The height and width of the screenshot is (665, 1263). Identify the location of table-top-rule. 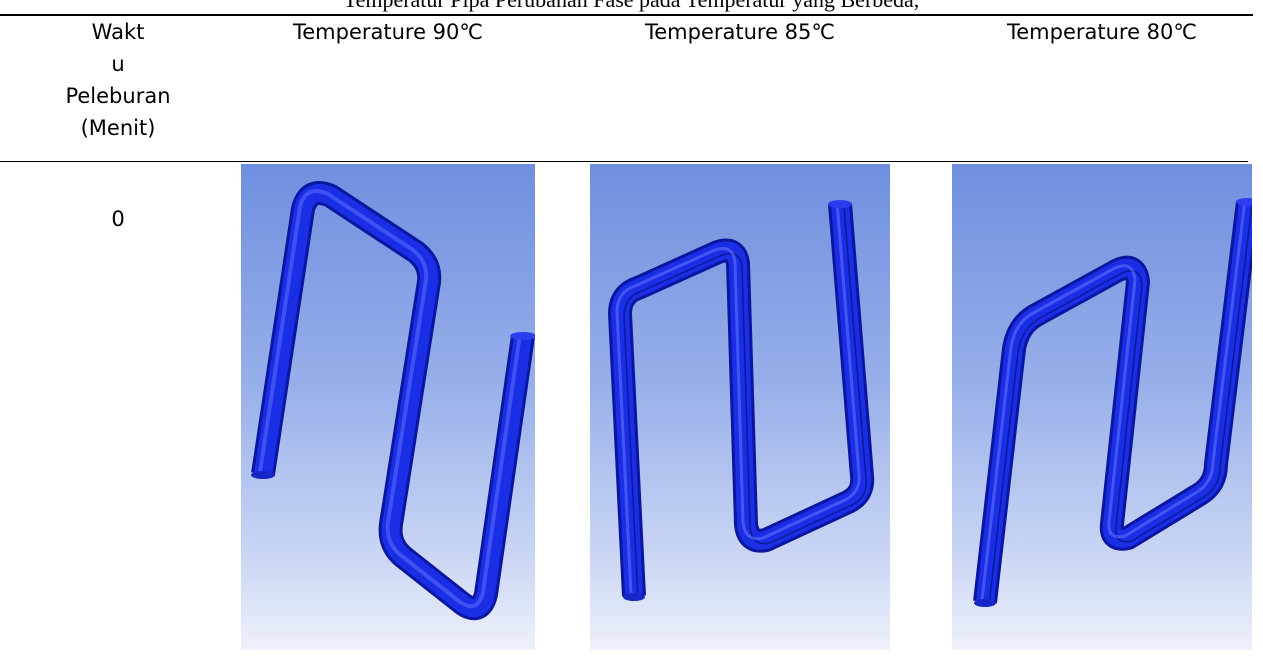
(626, 15).